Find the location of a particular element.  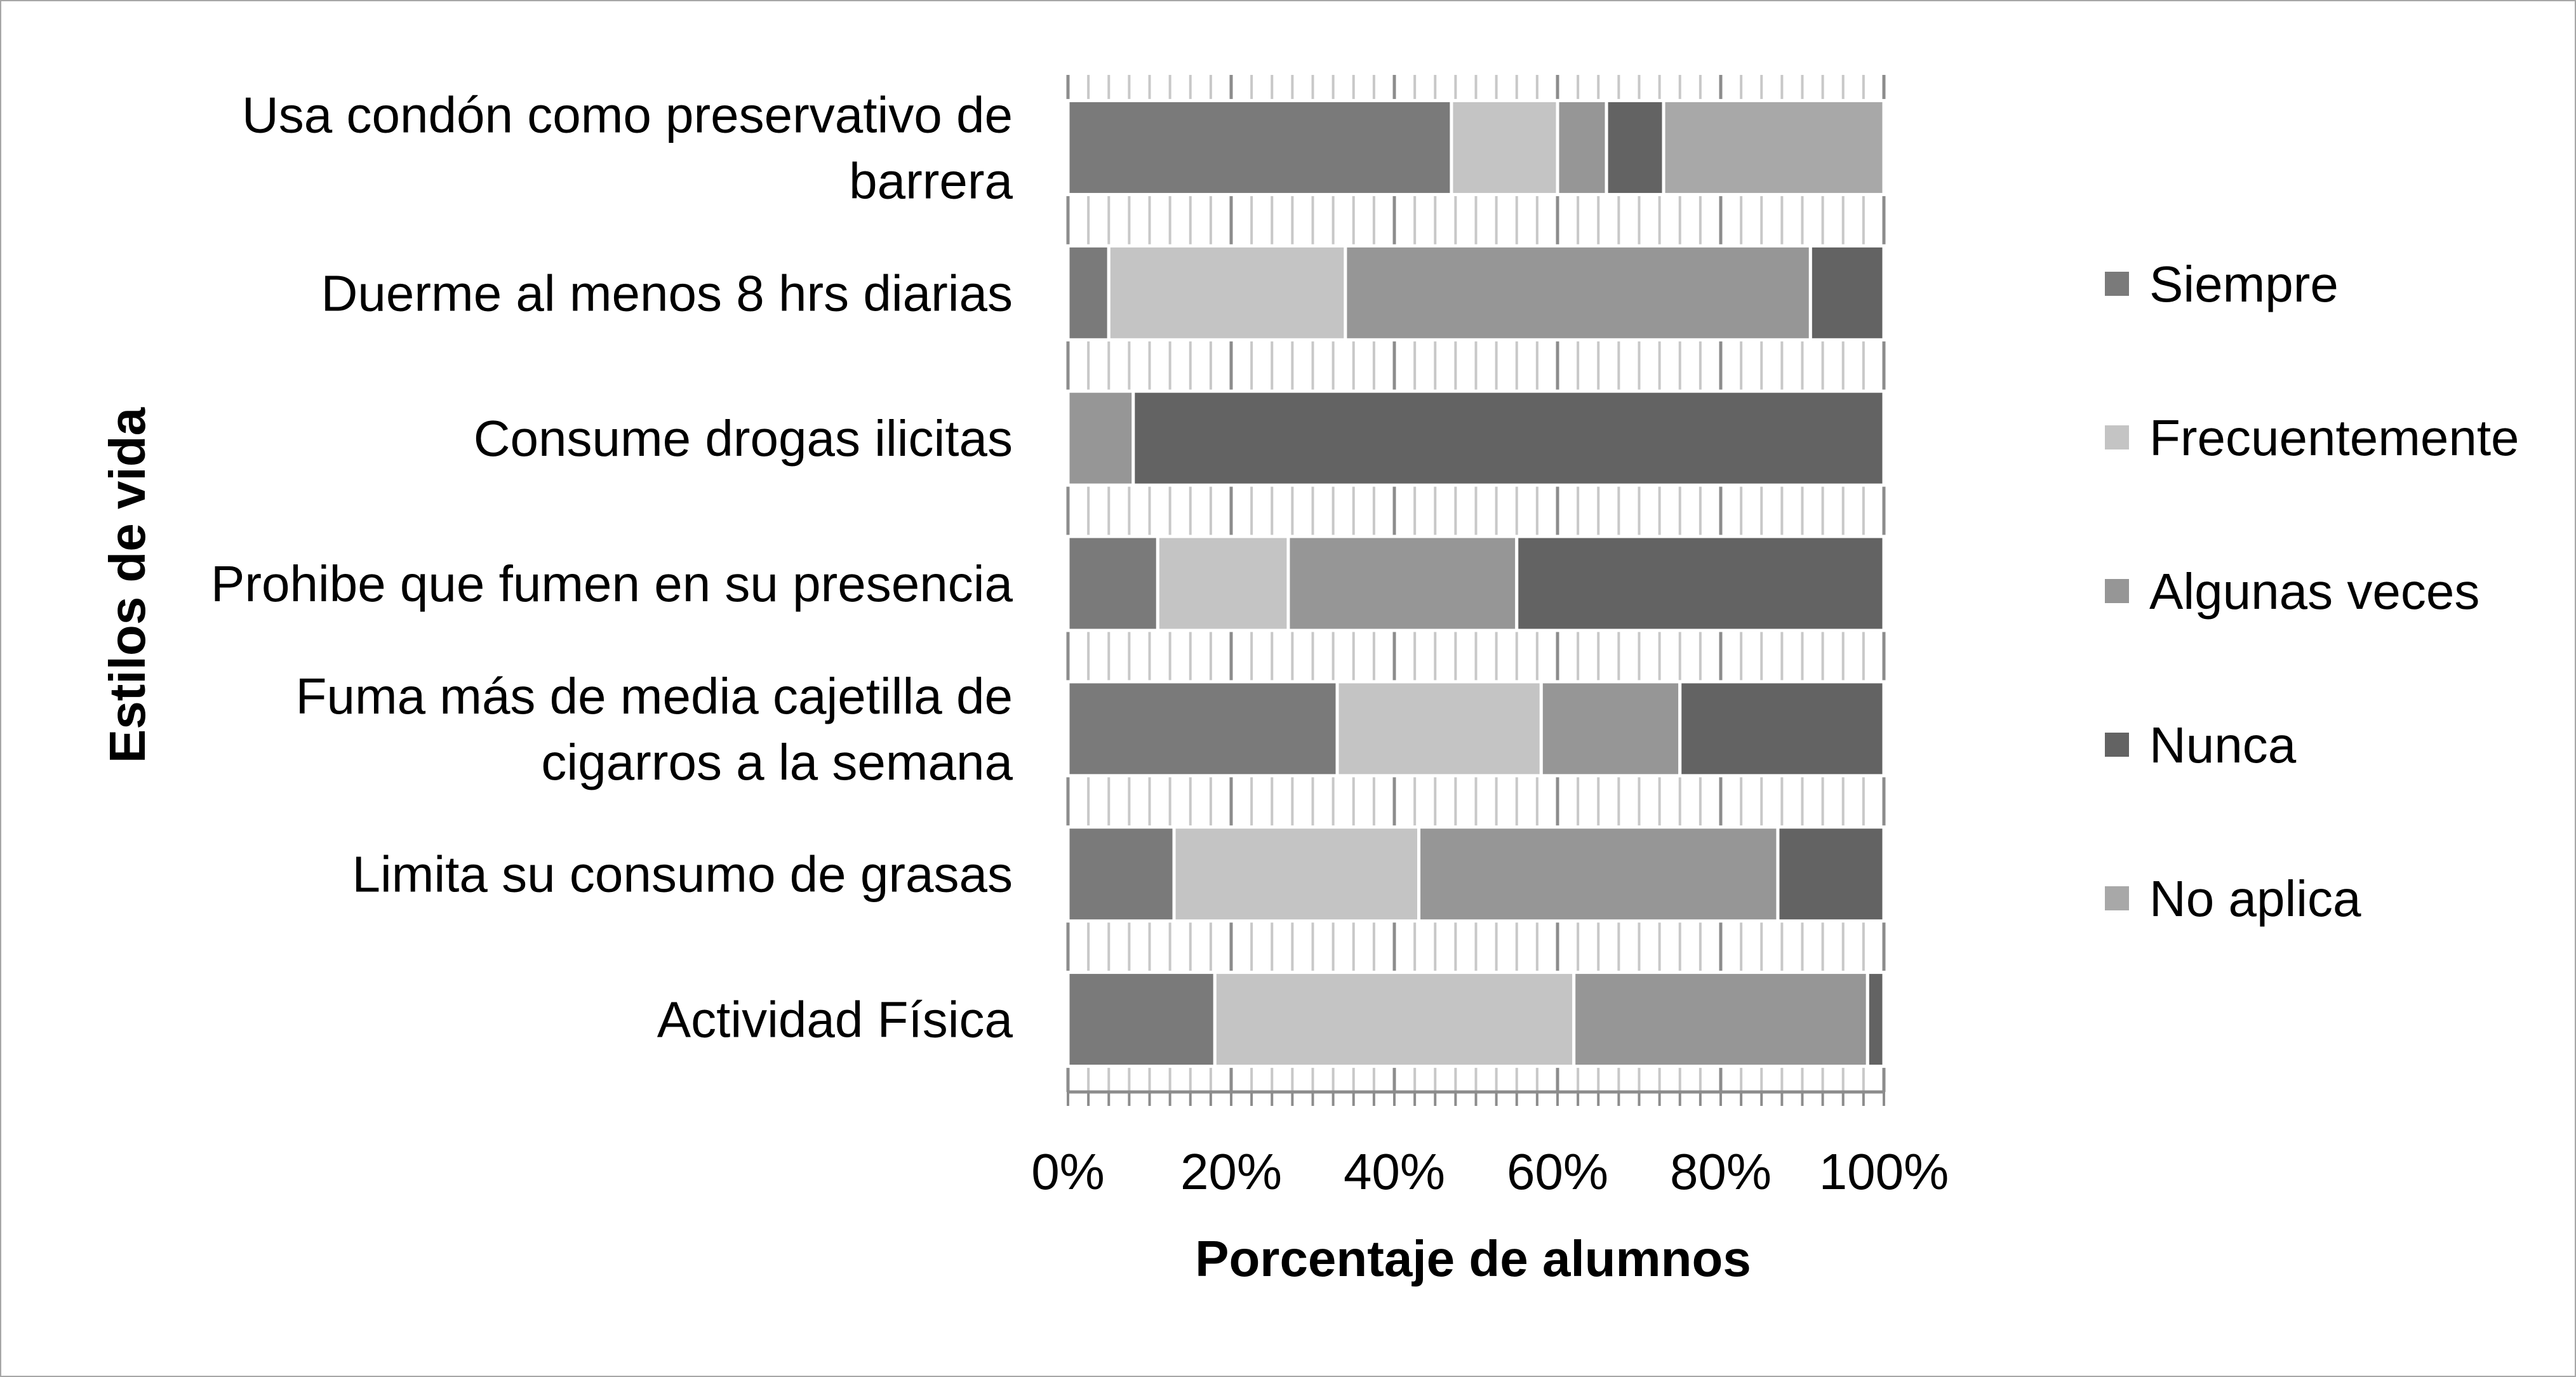

category-label: Prohibe que fumen en su presencia is located at coordinates (612, 583).